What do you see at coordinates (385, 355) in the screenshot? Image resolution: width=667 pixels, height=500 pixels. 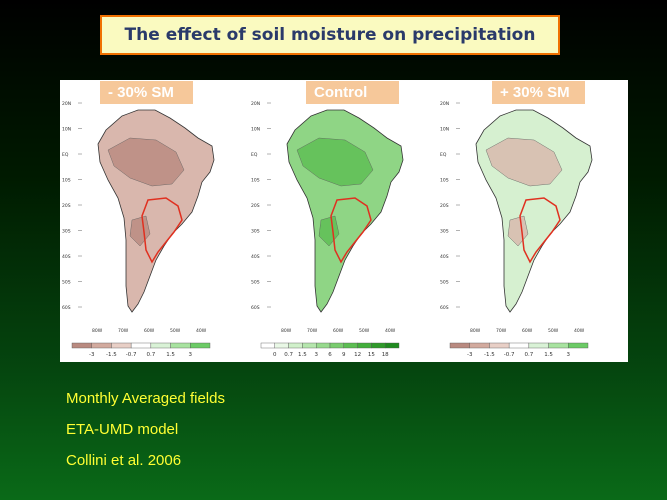 I see `colorbar-tick-label: 18` at bounding box center [385, 355].